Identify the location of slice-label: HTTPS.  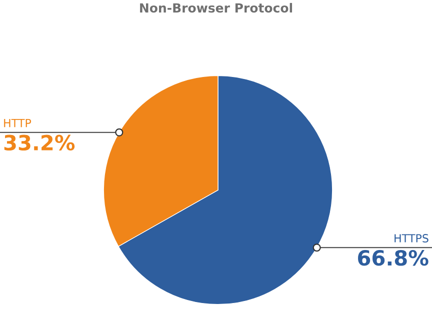
(411, 238).